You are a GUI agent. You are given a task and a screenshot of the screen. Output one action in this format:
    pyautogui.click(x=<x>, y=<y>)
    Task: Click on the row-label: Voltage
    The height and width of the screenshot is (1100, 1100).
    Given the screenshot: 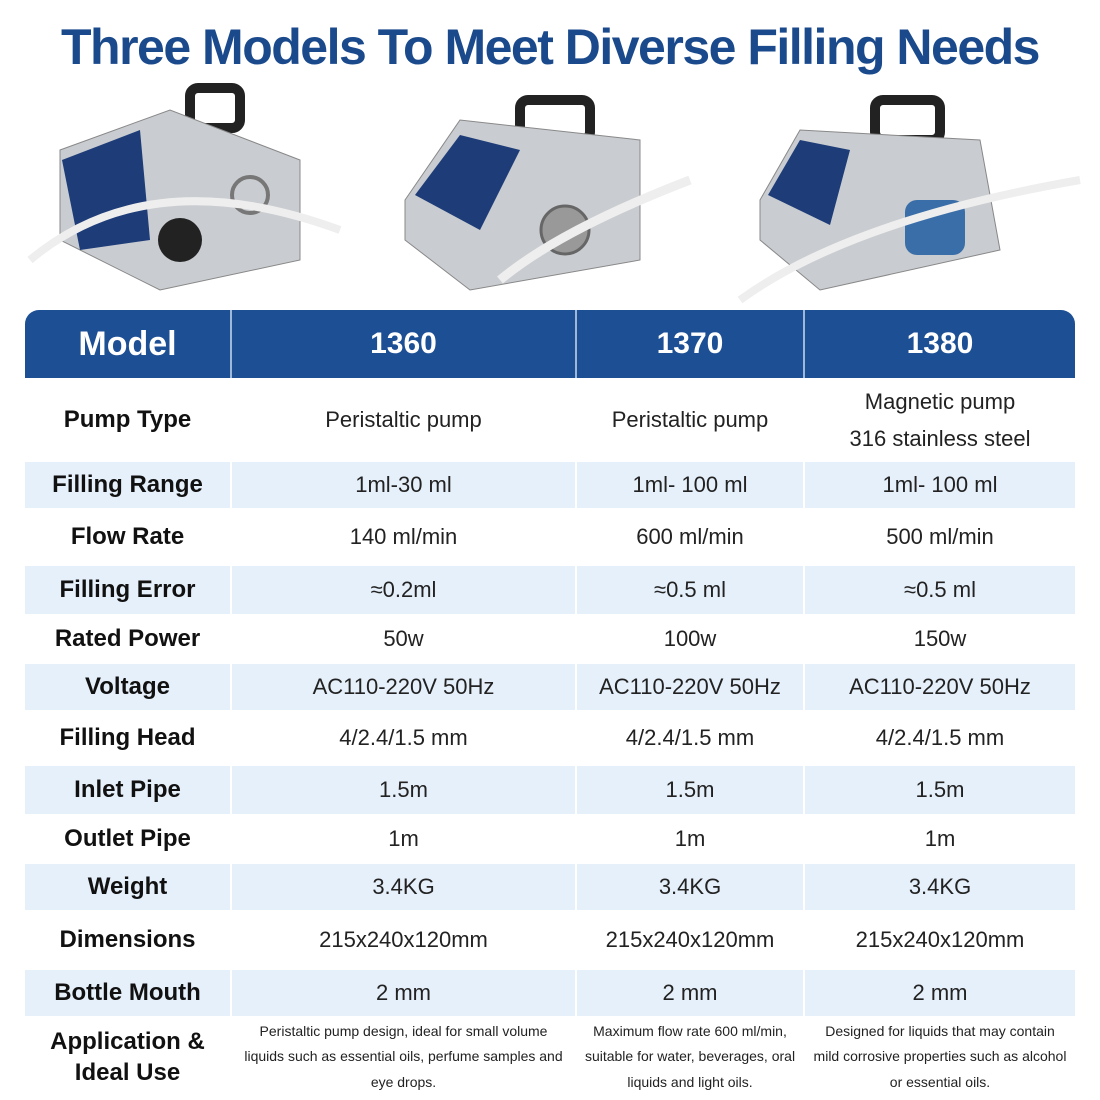 What is the action you would take?
    pyautogui.click(x=127, y=687)
    